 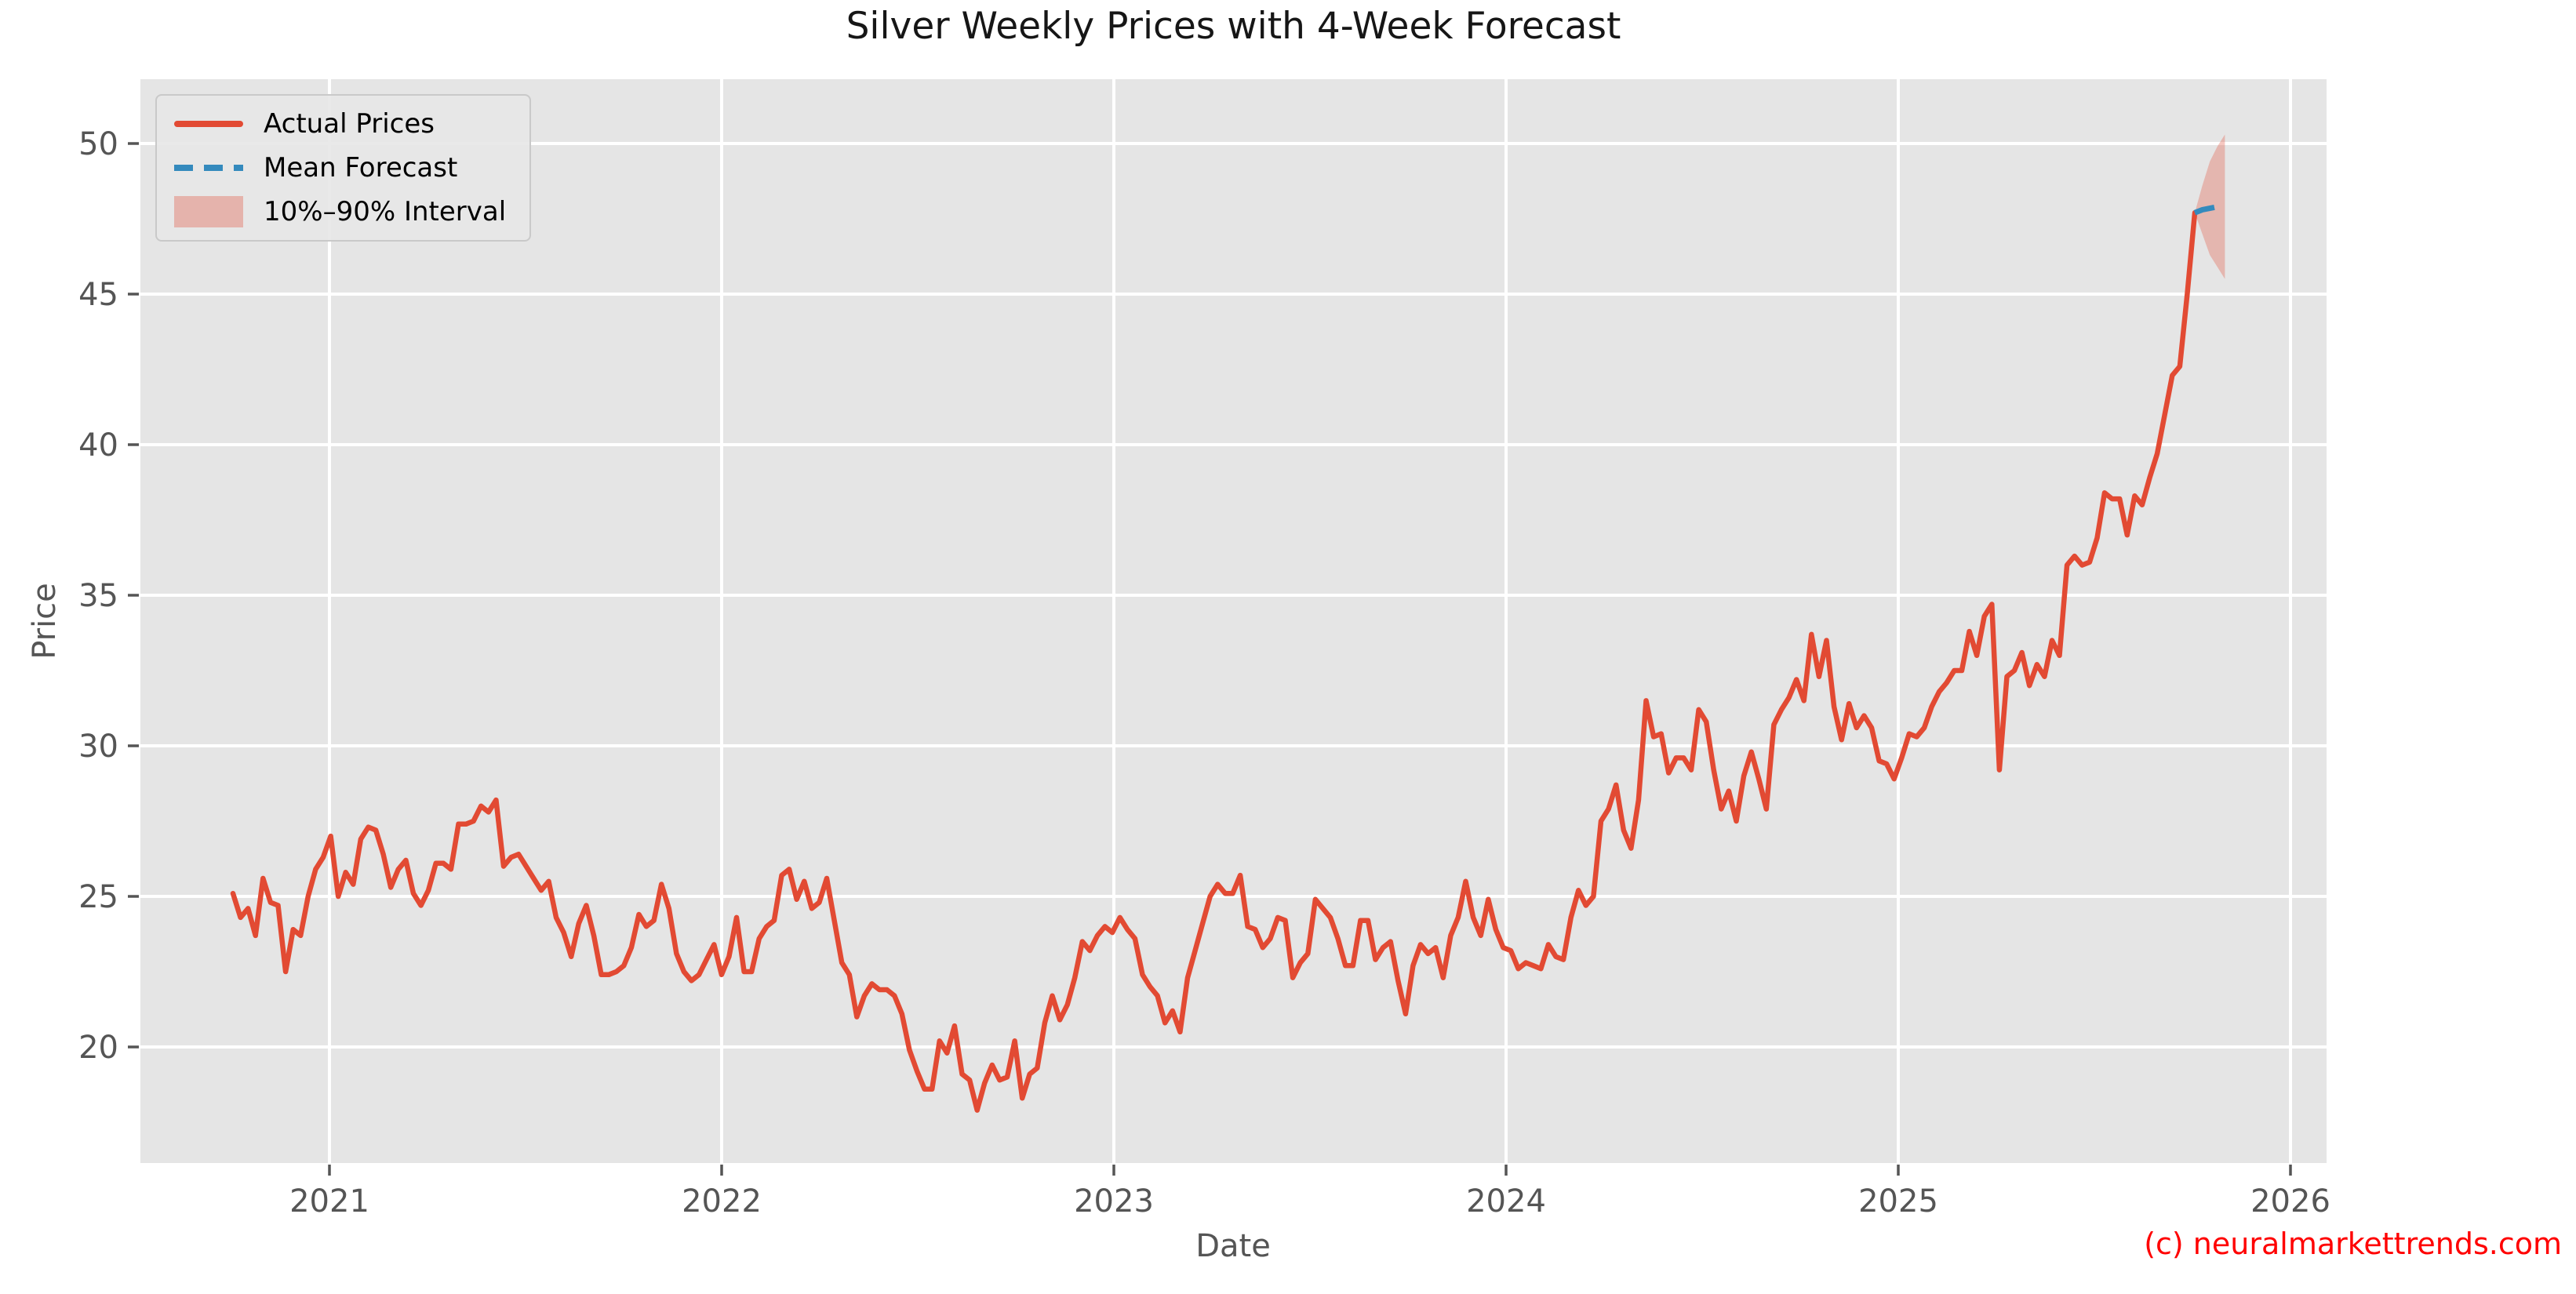 What do you see at coordinates (98, 897) in the screenshot?
I see `y-tick-label: 25` at bounding box center [98, 897].